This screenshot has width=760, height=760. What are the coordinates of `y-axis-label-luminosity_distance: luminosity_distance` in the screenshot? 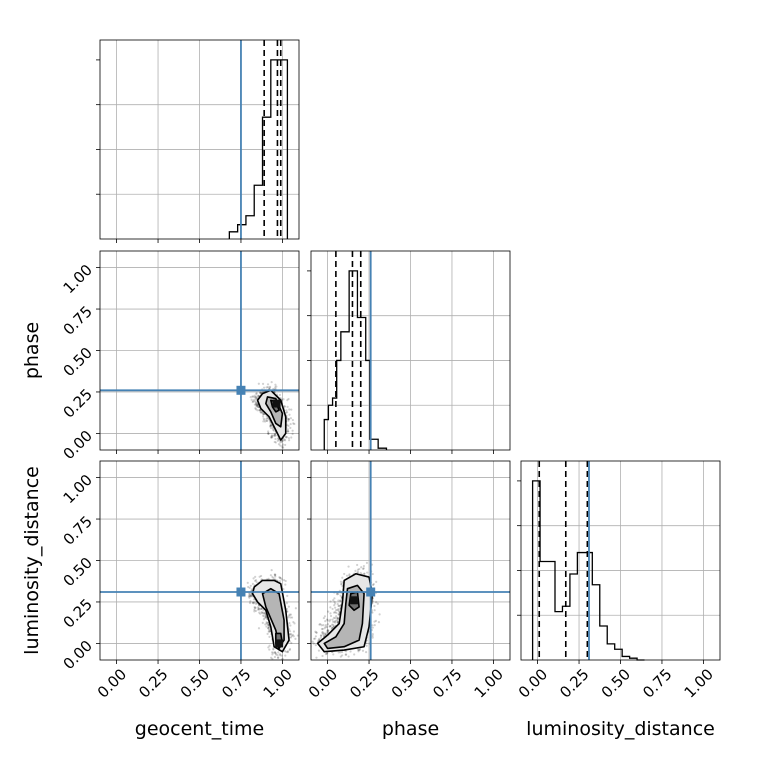 It's located at (32, 560).